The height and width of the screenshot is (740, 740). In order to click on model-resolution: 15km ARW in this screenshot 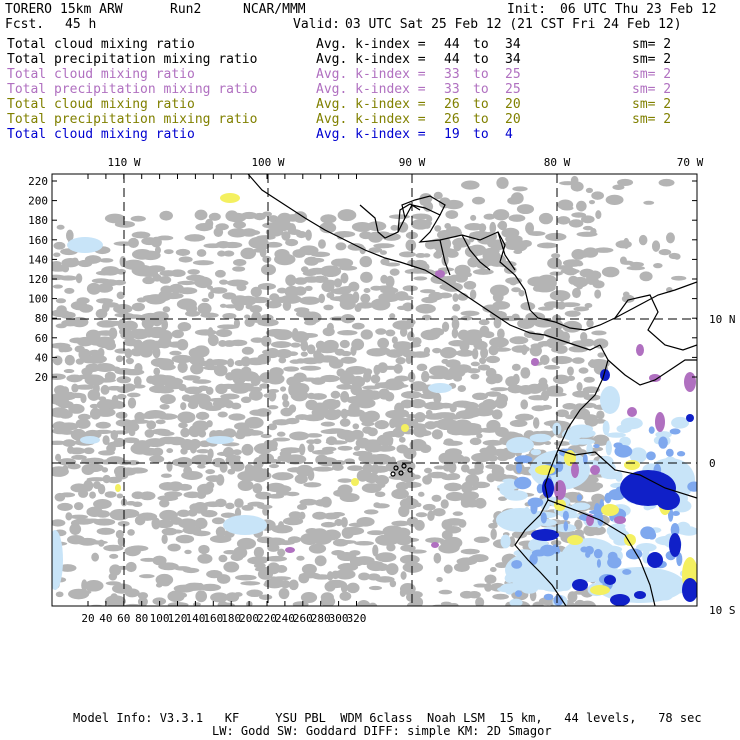, I will do `click(91, 9)`.